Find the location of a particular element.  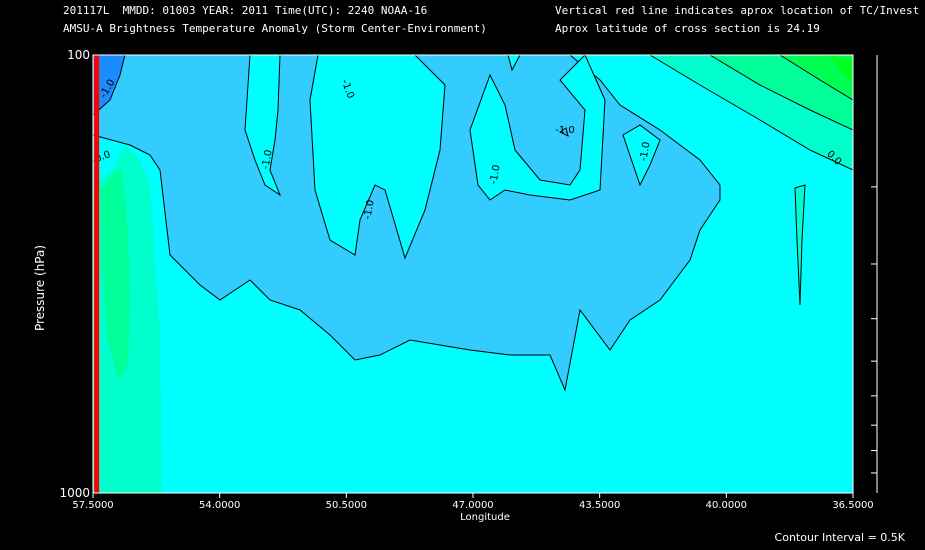

x-tick-label: 43.5000 is located at coordinates (599, 505).